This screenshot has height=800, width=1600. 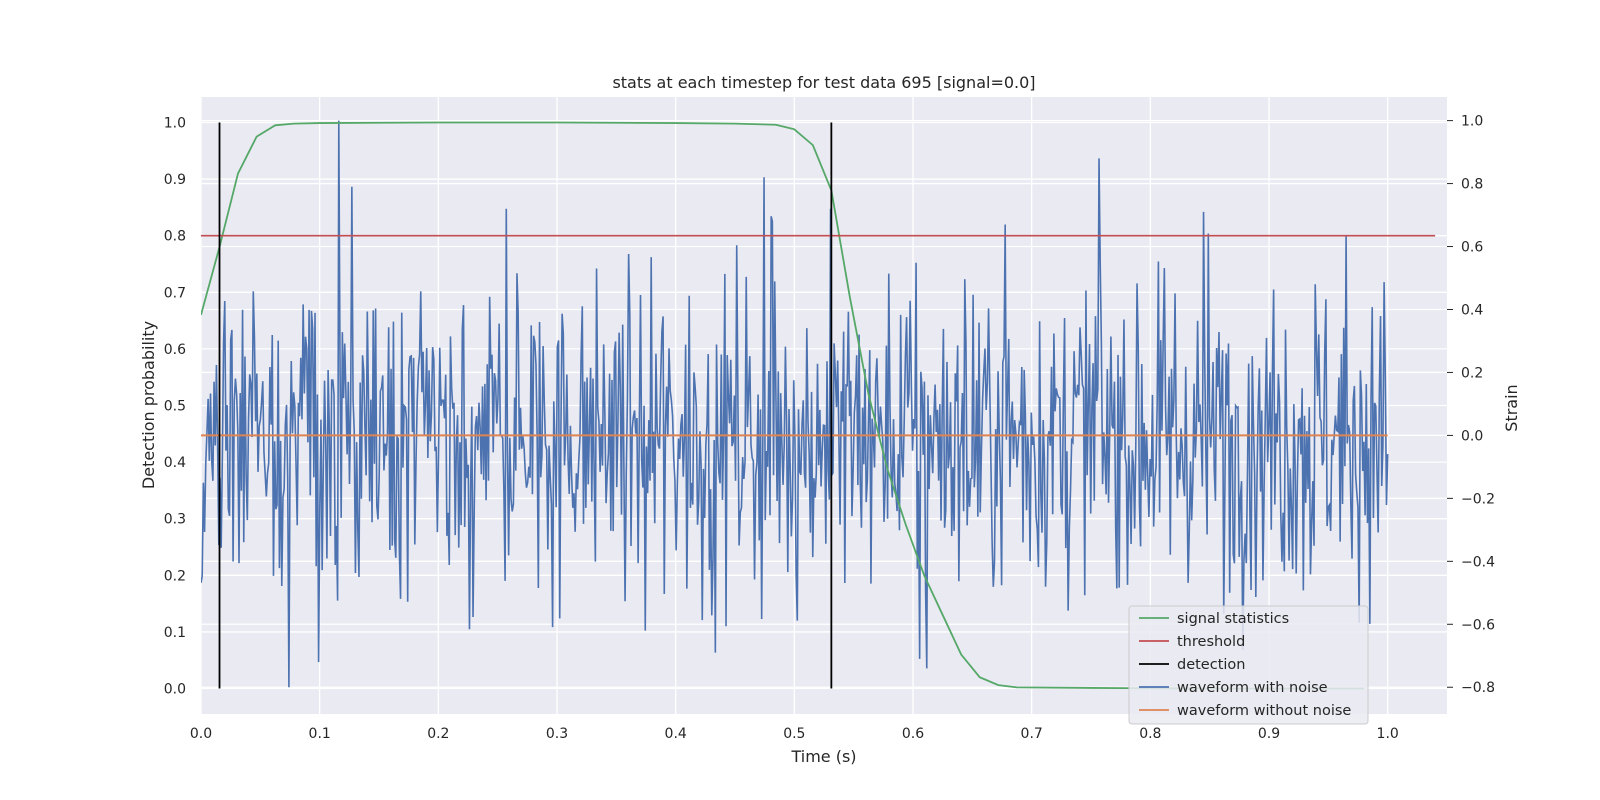 I want to click on legend-label-signal-statistics: signal statistics, so click(x=1233, y=619).